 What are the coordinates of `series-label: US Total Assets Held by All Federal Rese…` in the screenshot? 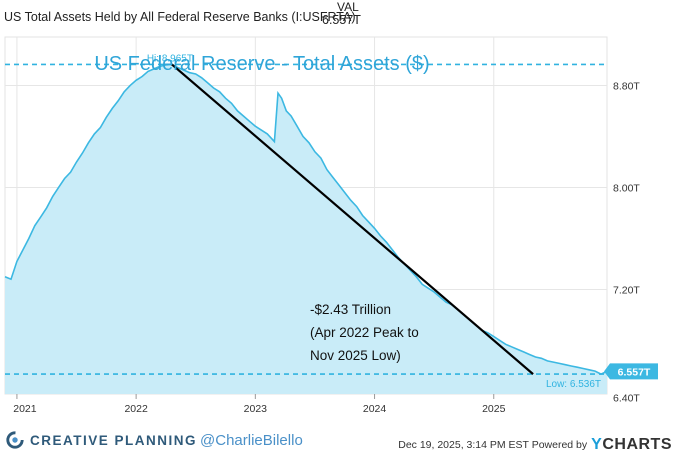 It's located at (180, 17).